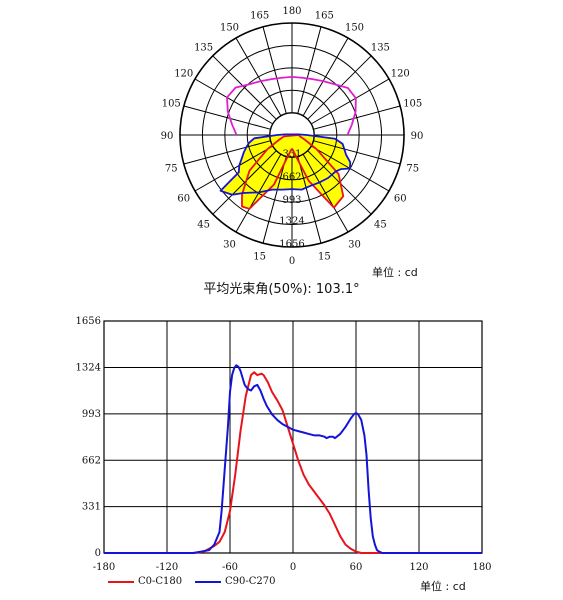 This screenshot has width=563, height=600. What do you see at coordinates (395, 272) in the screenshot?
I see `polar-unit-label: 单位 : cd` at bounding box center [395, 272].